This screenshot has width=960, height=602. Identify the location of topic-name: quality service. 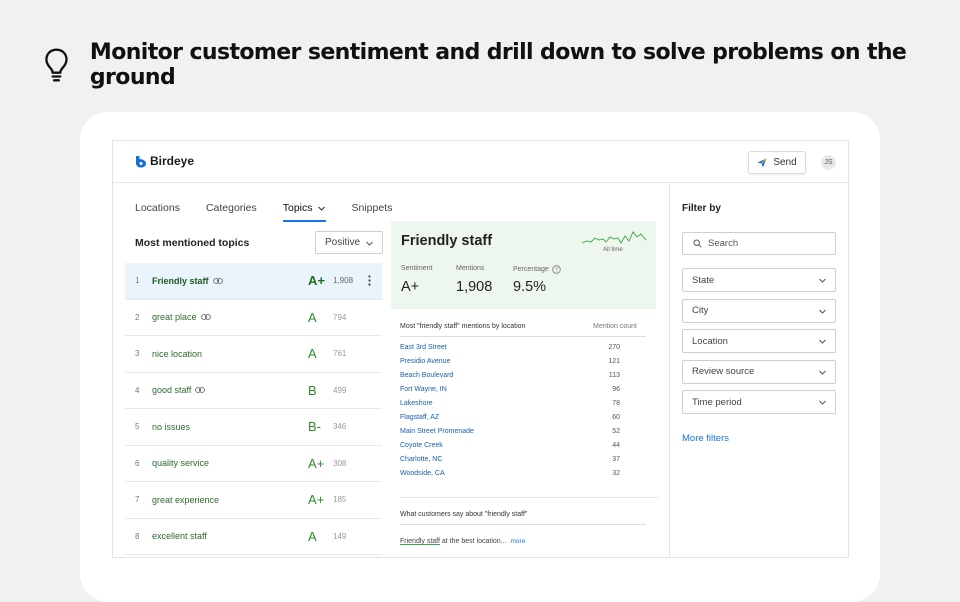
(180, 463).